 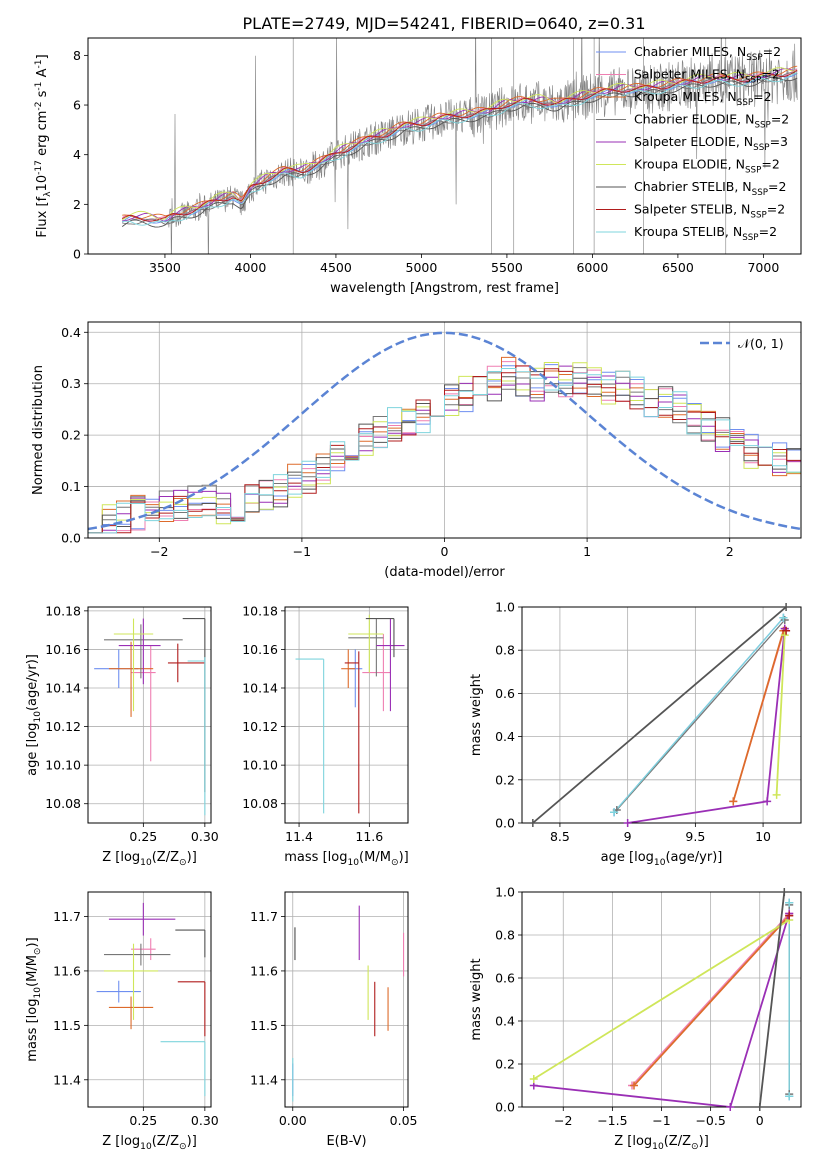 I want to click on panel-mass_vs_EBV: 0.00 0.05 11.4 11.5 11.6 11.7 E(B-V), so click(x=333, y=1020).